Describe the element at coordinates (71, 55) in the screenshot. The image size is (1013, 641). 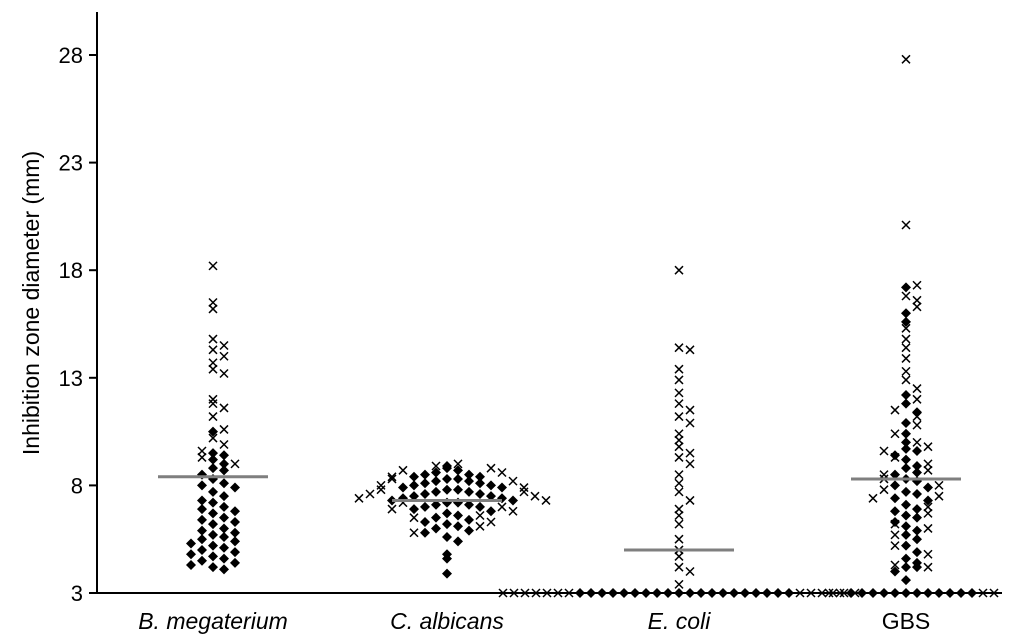
I see `y-tick-label: 28` at that location.